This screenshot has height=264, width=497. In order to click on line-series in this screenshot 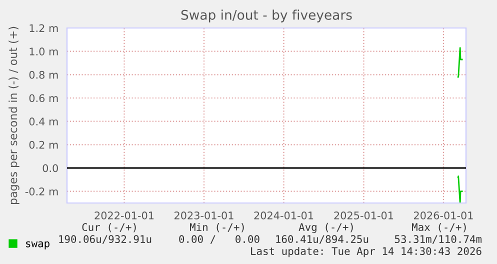, I will do `click(460, 189)`.